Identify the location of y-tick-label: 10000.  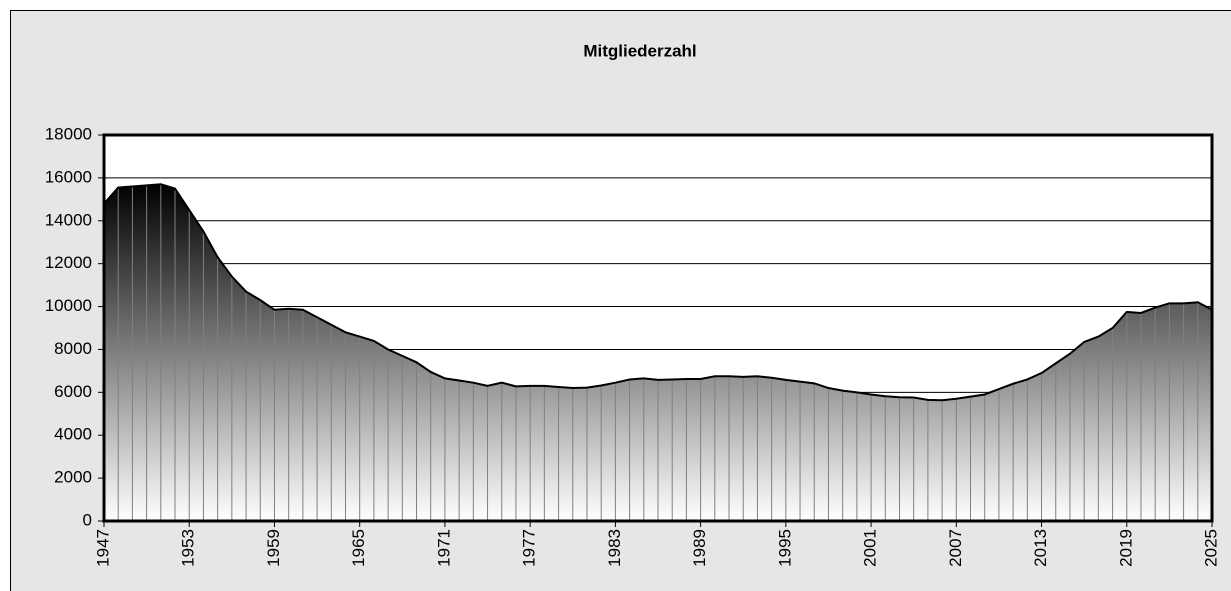
(68, 305).